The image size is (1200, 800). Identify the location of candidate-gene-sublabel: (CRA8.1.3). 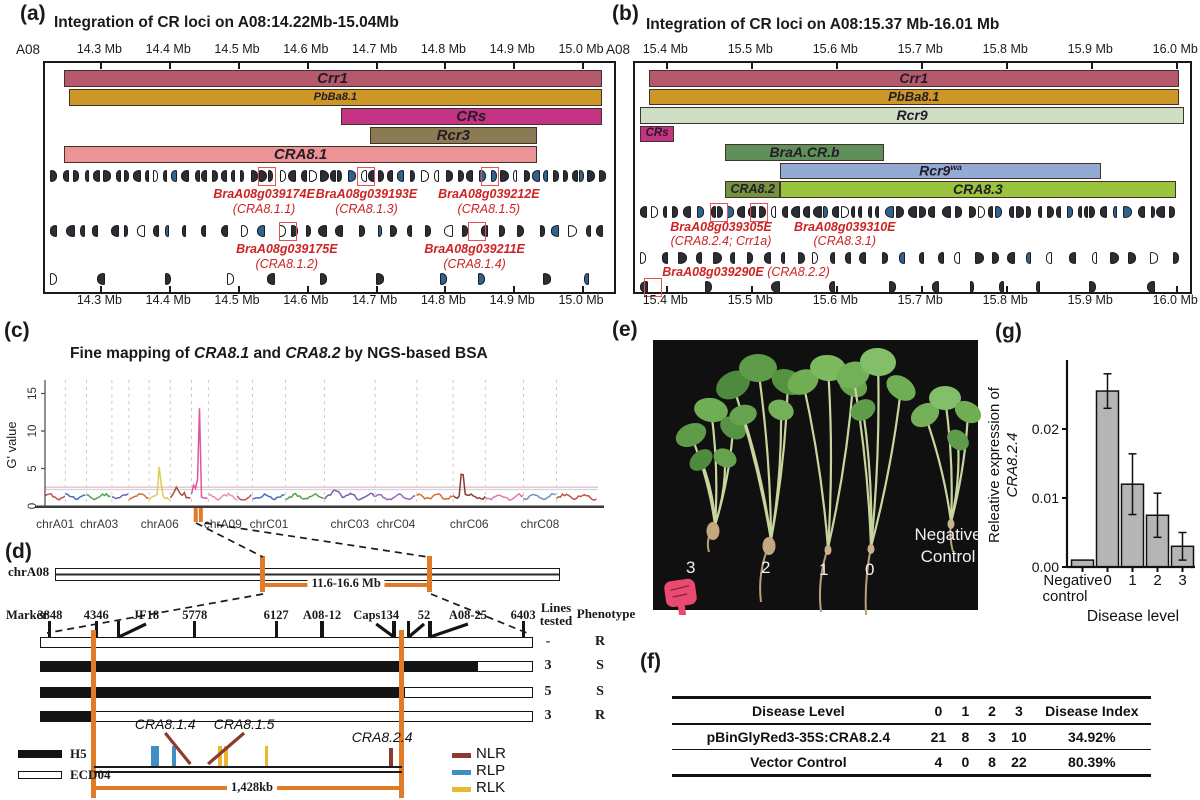
(366, 209).